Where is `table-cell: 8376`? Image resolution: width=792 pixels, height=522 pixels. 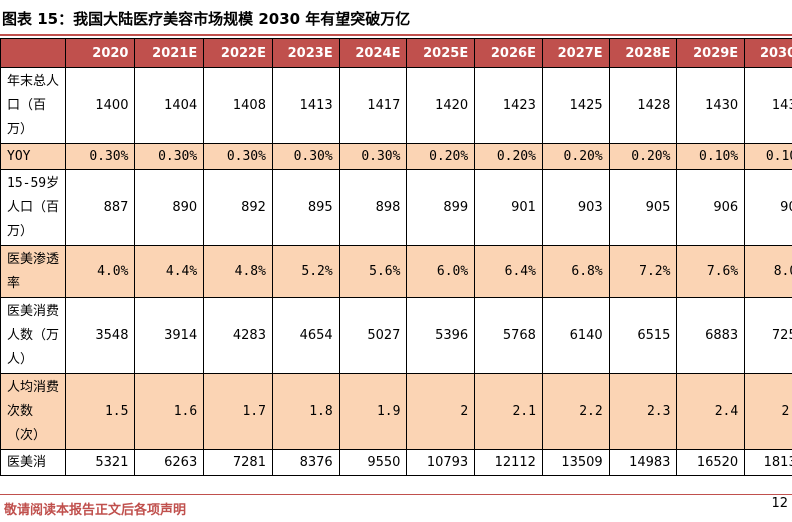
table-cell: 8376 is located at coordinates (305, 462).